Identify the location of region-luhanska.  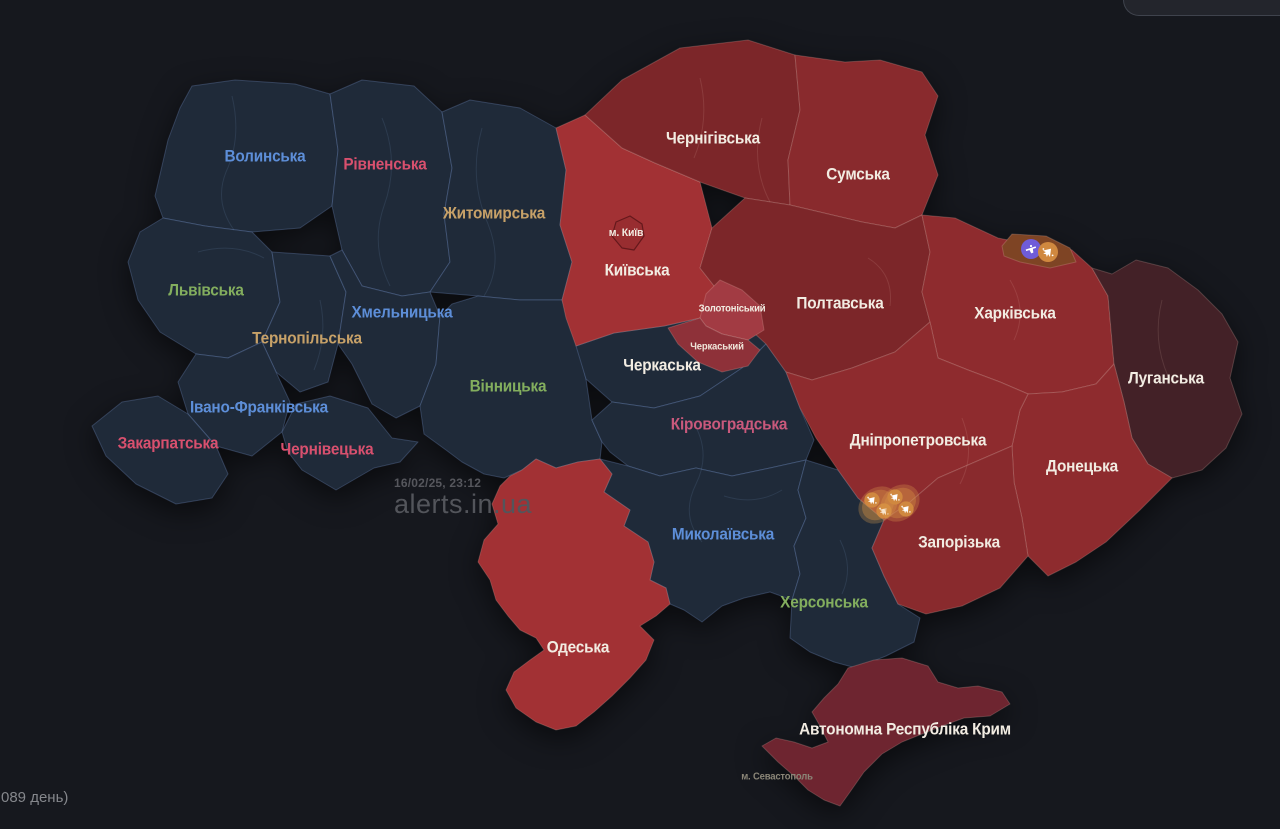
(1167, 369).